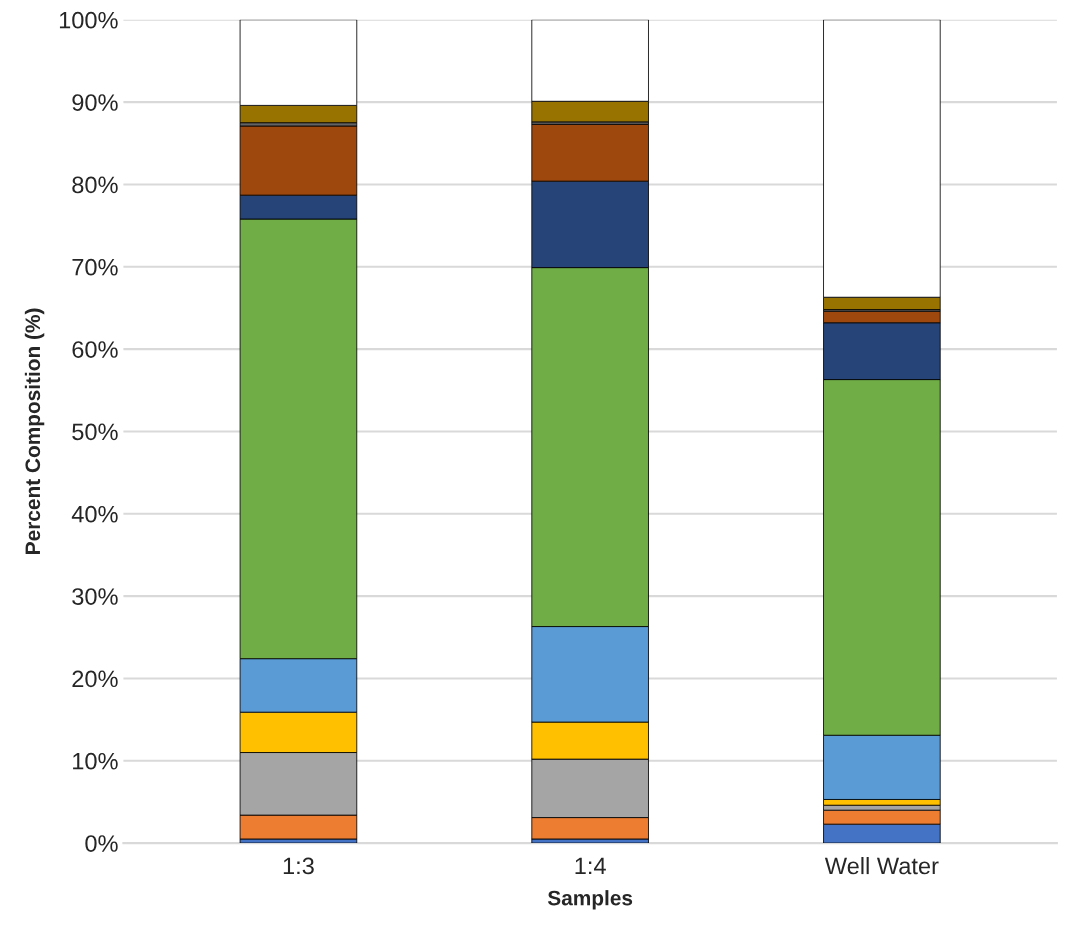  I want to click on x-tick-label: 1:3, so click(298, 866).